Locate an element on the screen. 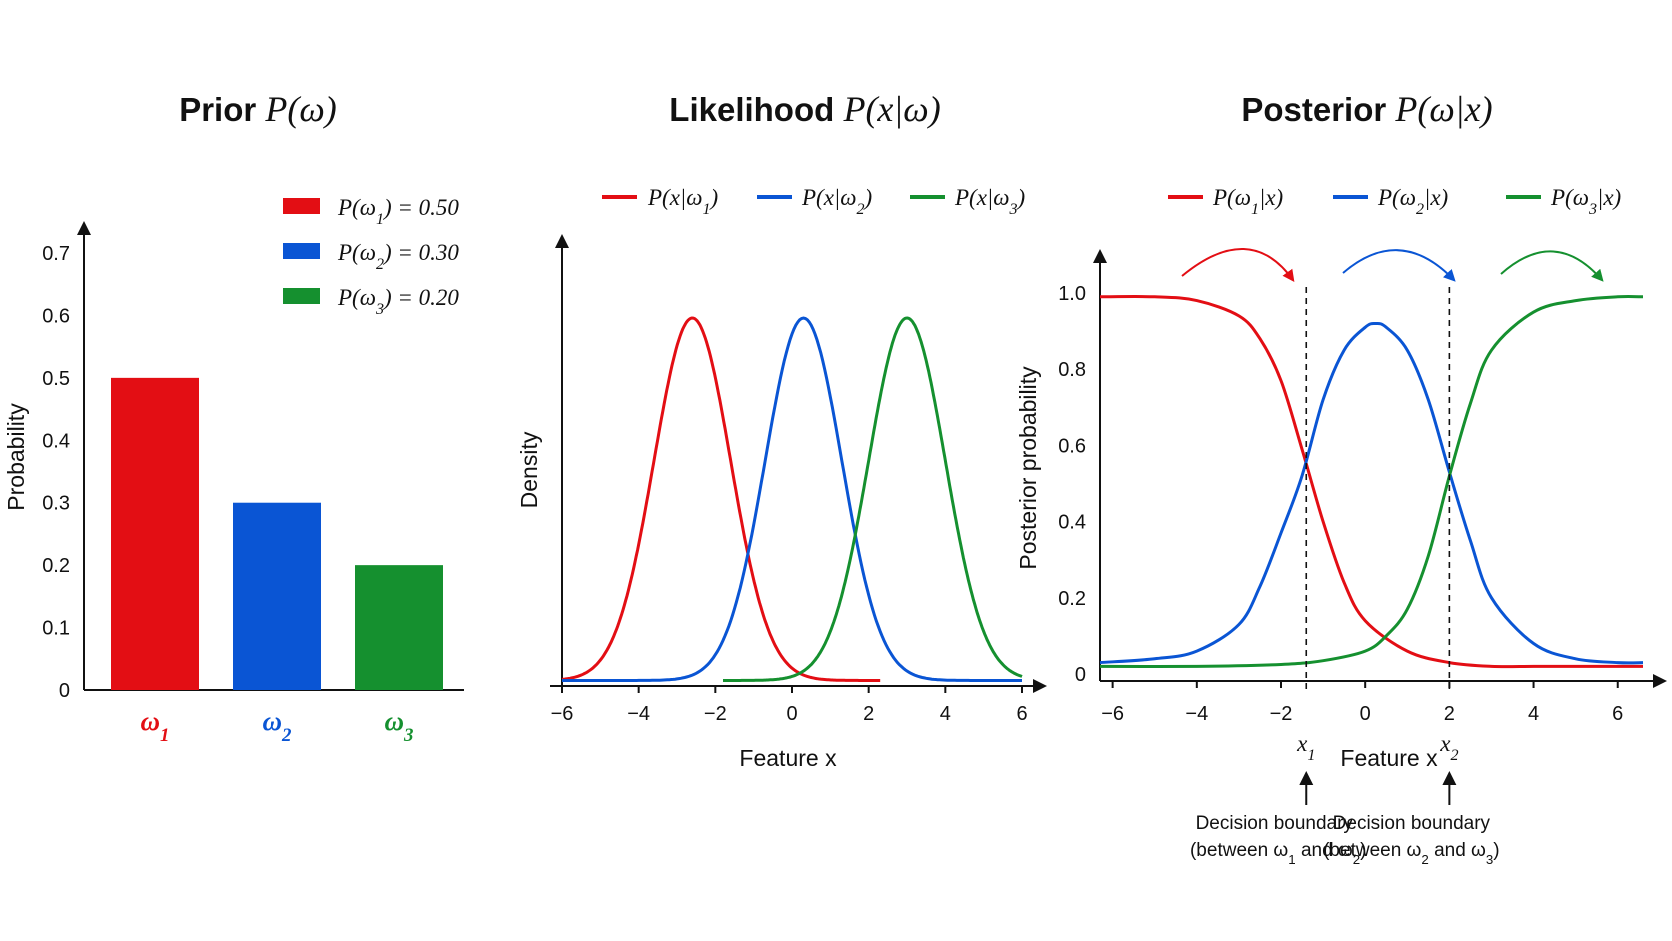  posterior-legend: P(ω1|x) P(ω2|x) P(ω3|x) is located at coordinates (1394, 201).